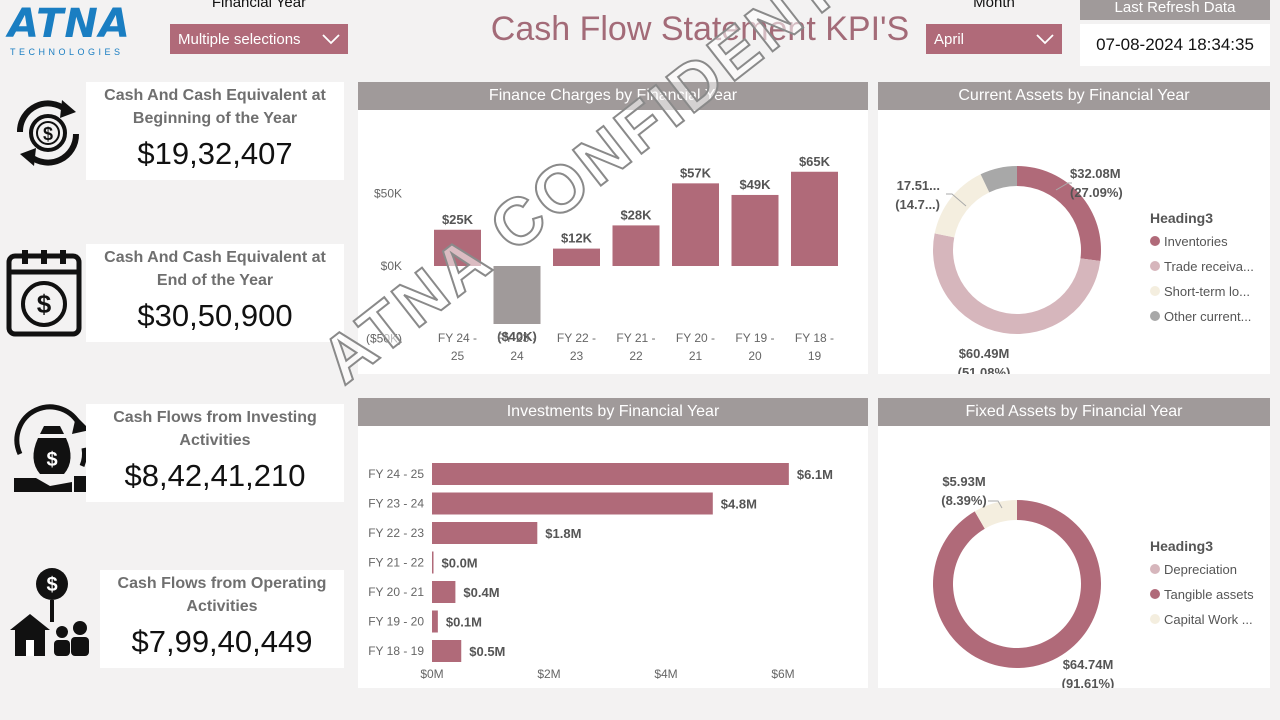  What do you see at coordinates (815, 474) in the screenshot?
I see `data-label: $6.1M` at bounding box center [815, 474].